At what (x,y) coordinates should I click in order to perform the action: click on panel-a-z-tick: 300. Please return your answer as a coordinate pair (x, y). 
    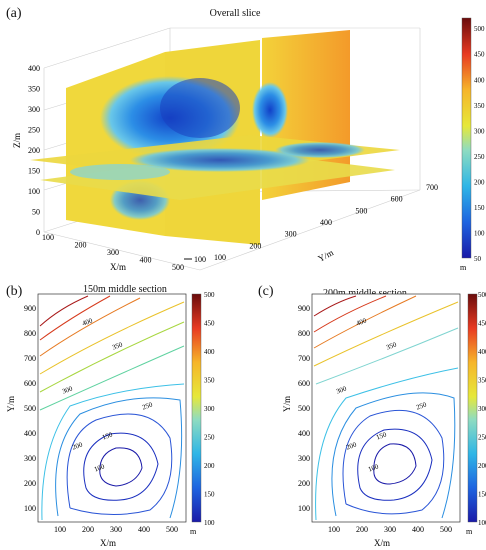
    Looking at the image, I should click on (34, 109).